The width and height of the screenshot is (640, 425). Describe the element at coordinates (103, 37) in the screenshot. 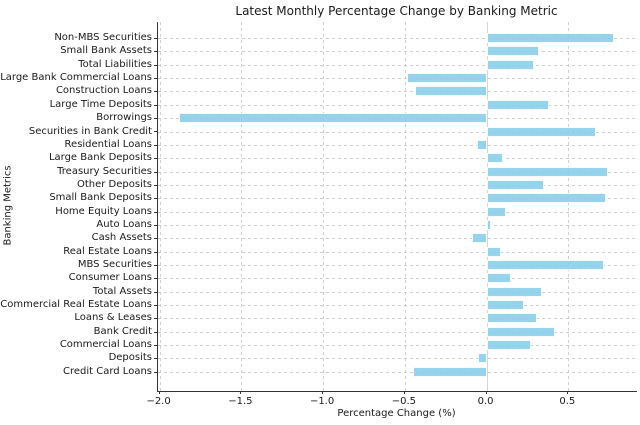

I see `category-label-non-mbs-securities: Non-MBS Securities` at that location.